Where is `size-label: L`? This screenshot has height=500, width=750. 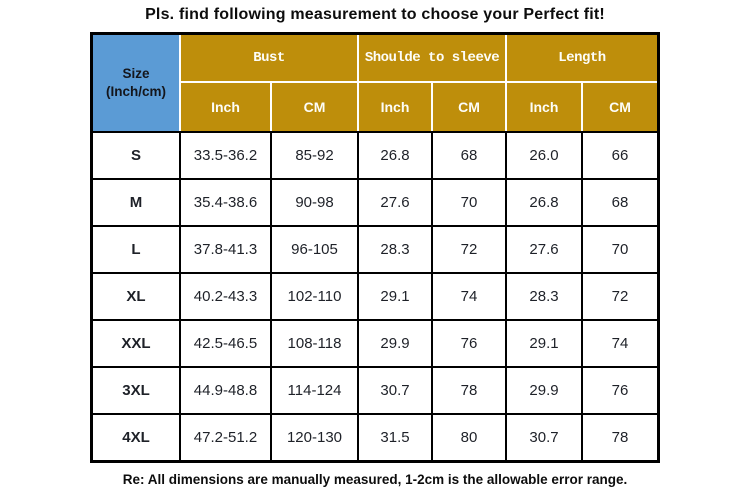
size-label: L is located at coordinates (136, 249).